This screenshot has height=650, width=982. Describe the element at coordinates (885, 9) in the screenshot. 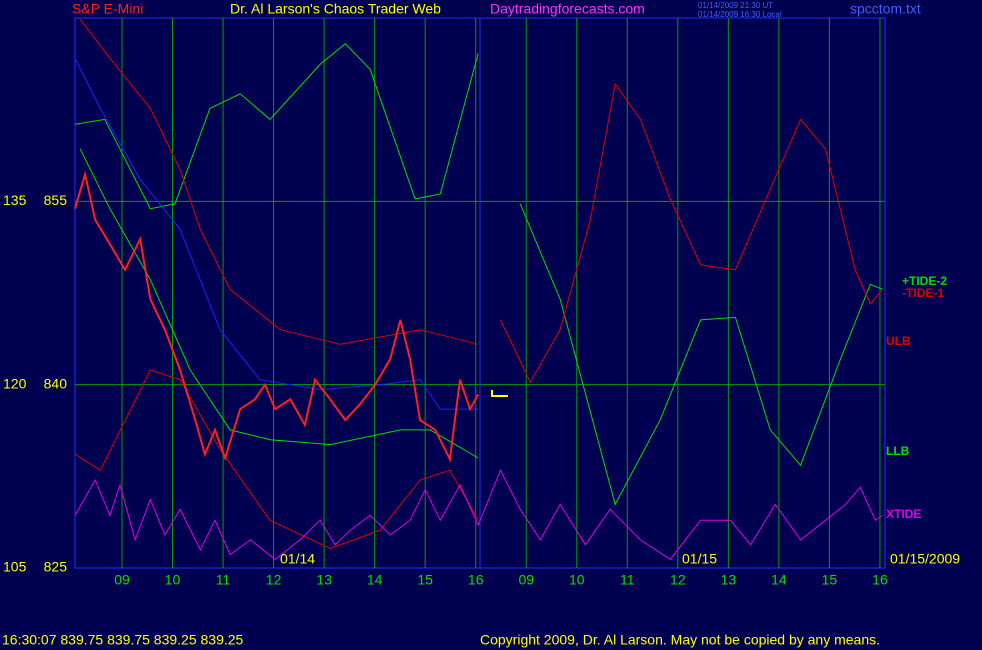

I see `file-name: spcctom.txt` at that location.